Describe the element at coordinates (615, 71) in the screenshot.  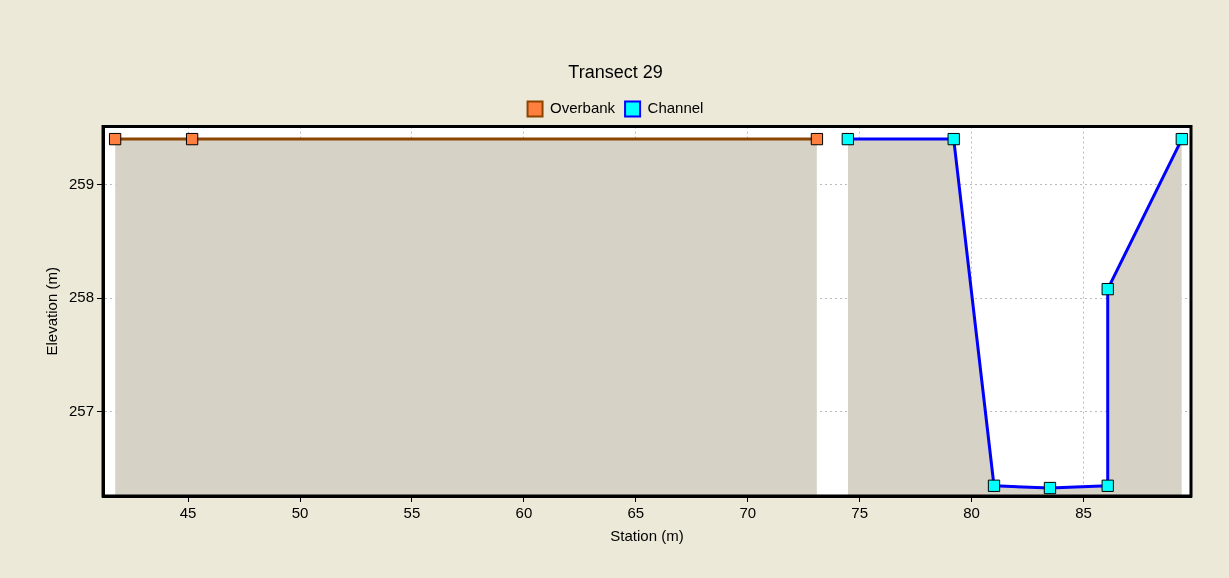
I see `chart-title: Transect 29` at that location.